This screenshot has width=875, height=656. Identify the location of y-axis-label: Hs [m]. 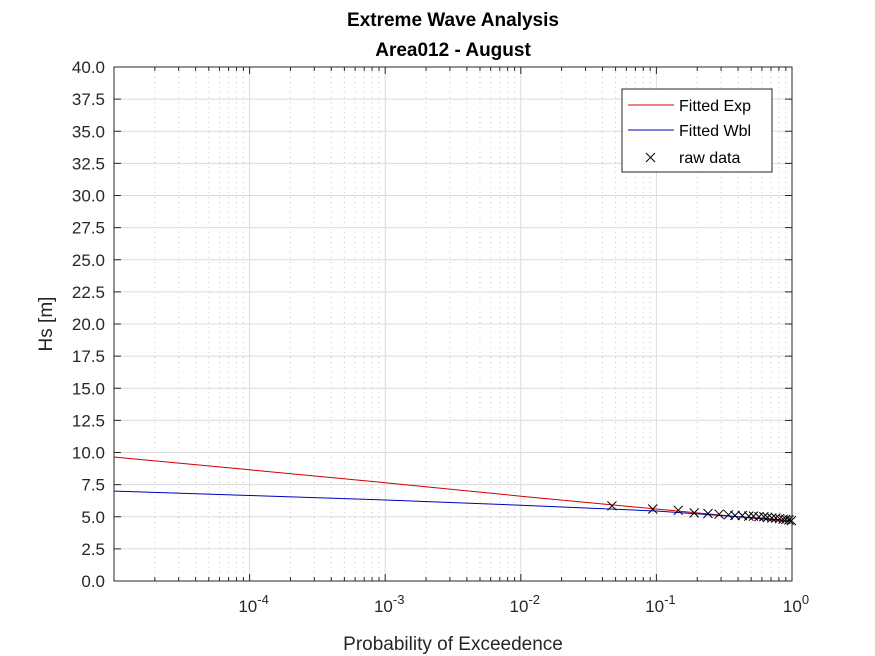
(46, 324).